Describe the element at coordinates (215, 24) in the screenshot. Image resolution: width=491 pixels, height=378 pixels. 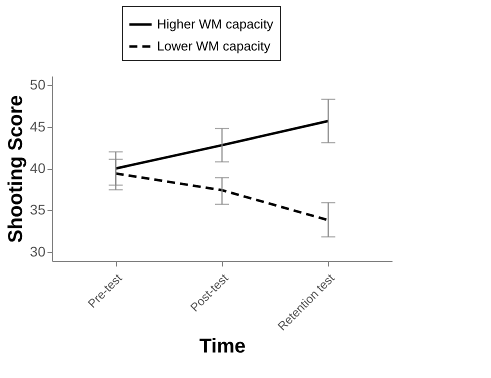
I see `legend-label: Higher WM capacity` at that location.